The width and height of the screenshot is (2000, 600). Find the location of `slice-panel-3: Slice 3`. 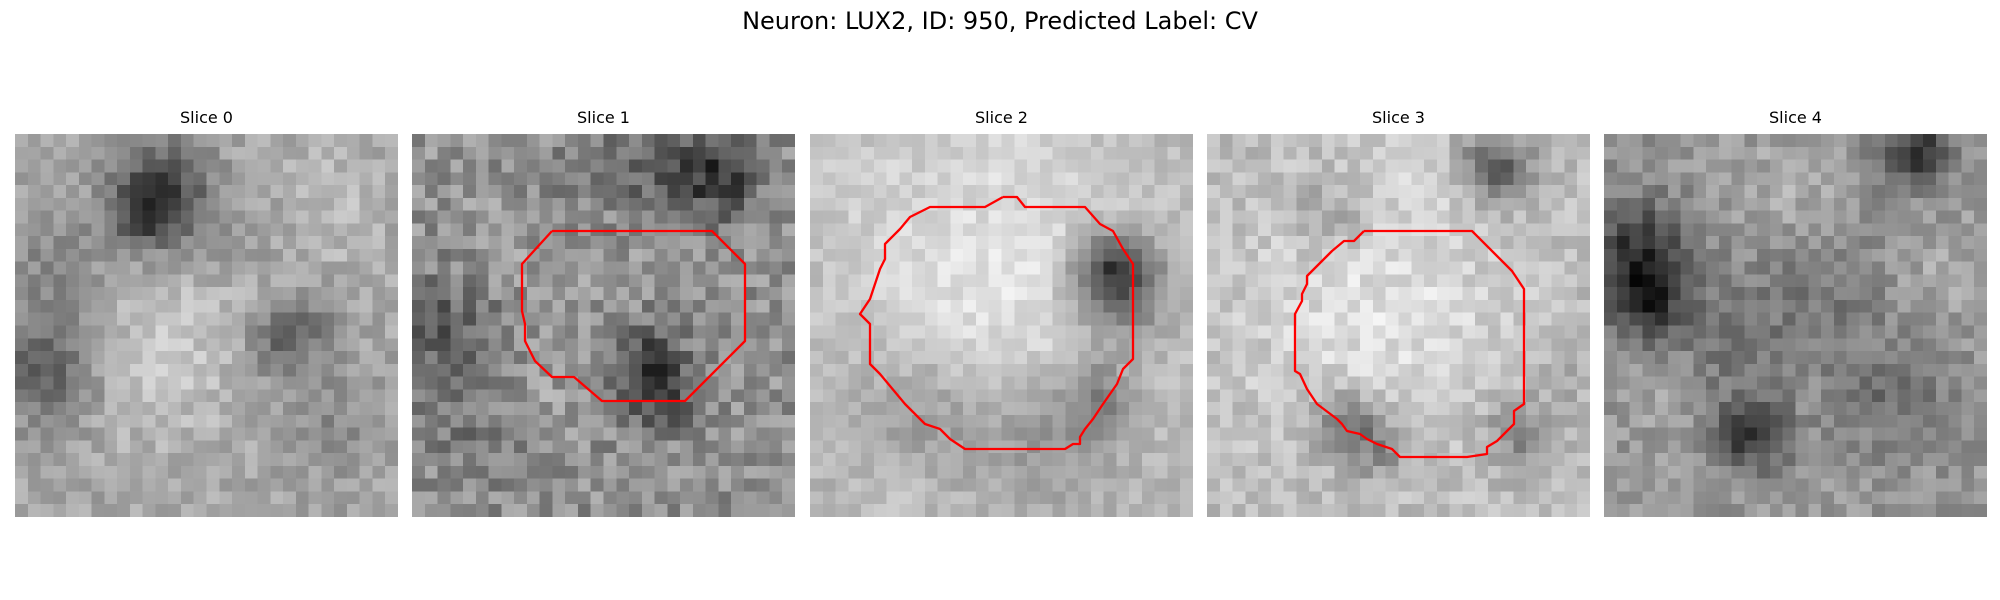

slice-panel-3: Slice 3 is located at coordinates (1398, 312).